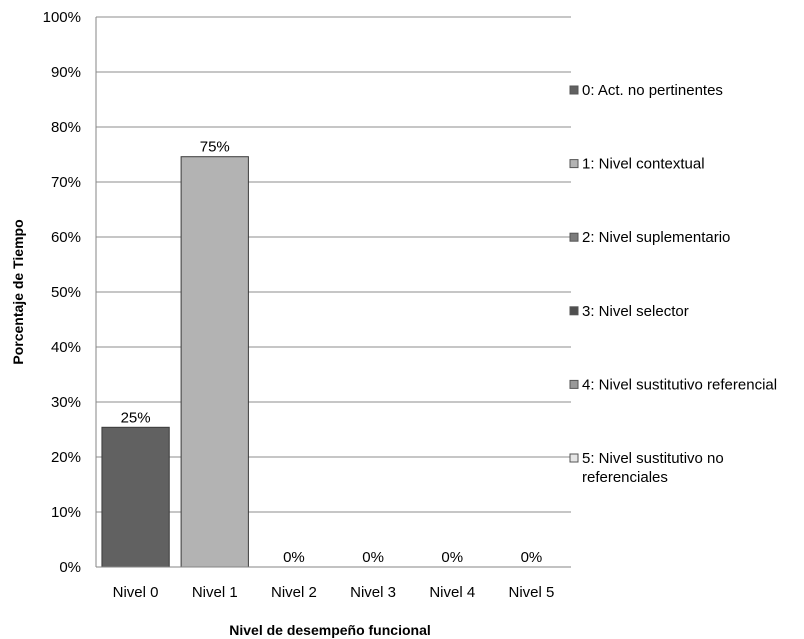 This screenshot has height=639, width=804. Describe the element at coordinates (656, 237) in the screenshot. I see `legend-label: 2: Nivel suplementario` at that location.